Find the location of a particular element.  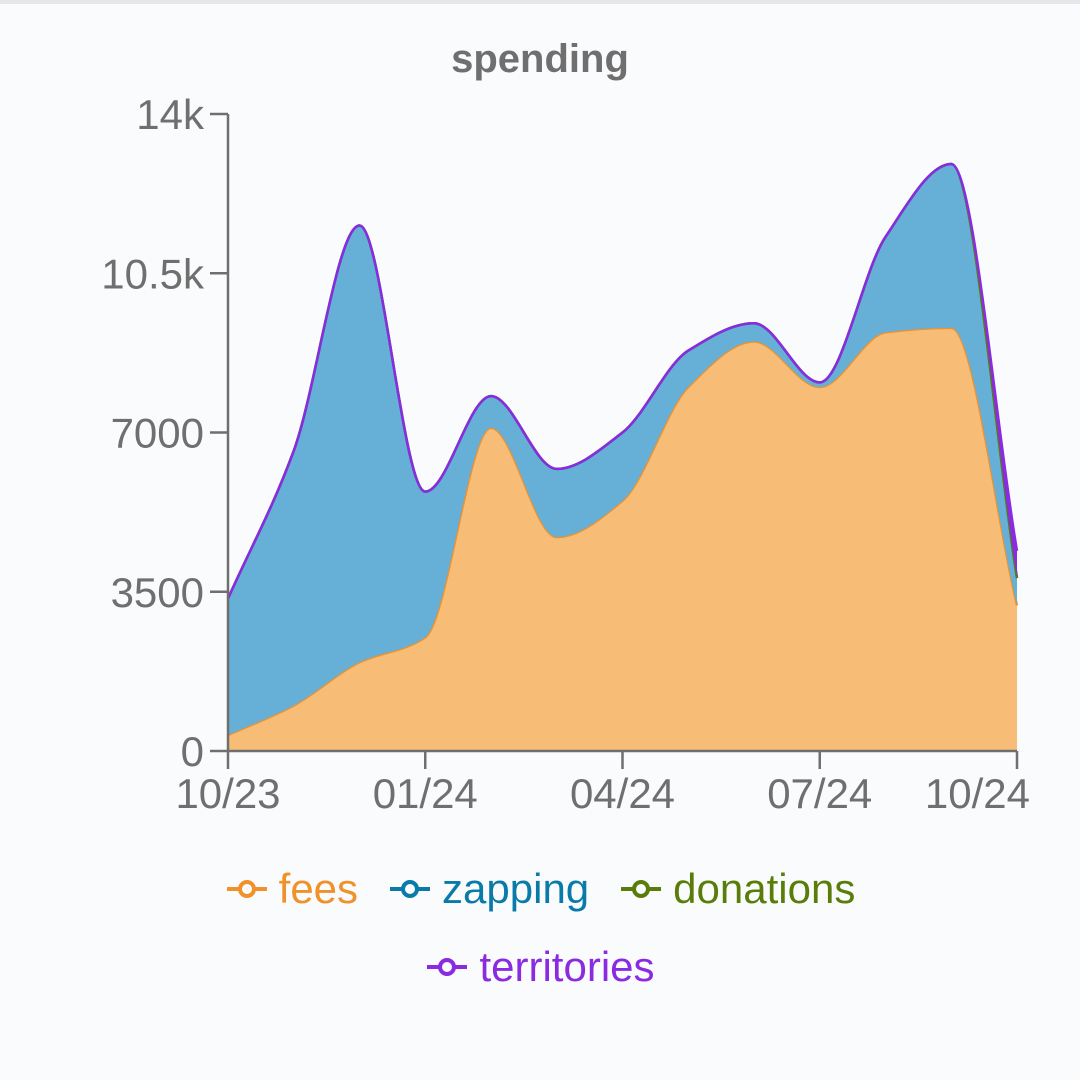

legend-item-zapping: zapping is located at coordinates (488, 889).